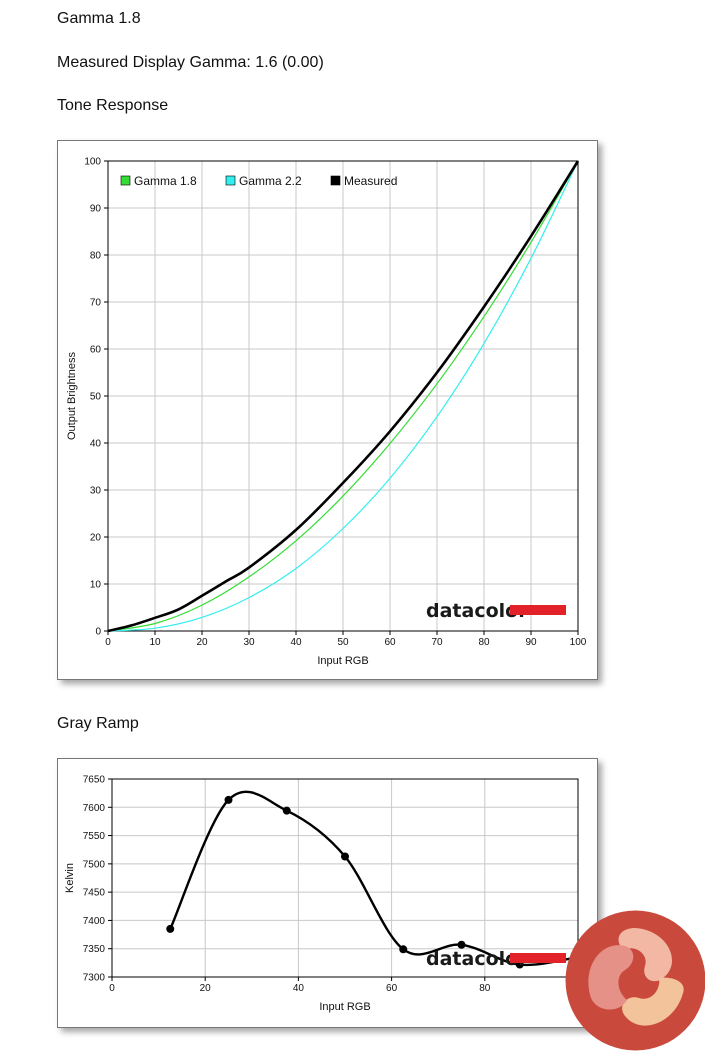 The width and height of the screenshot is (705, 1061). Describe the element at coordinates (270, 181) in the screenshot. I see `legend-gamma-2-2-label: Gamma 2.2` at that location.